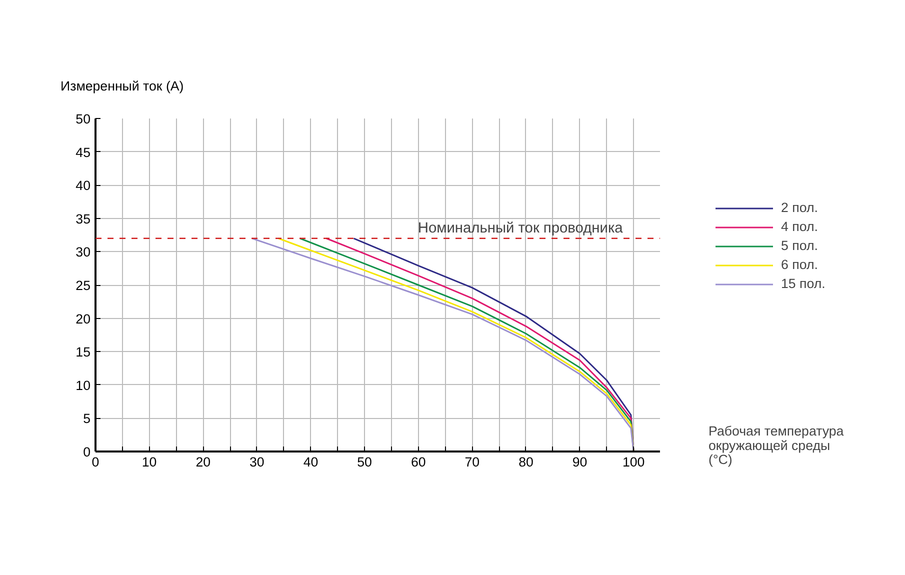  What do you see at coordinates (776, 445) in the screenshot?
I see `x-axis-title: Рабочая температура окружающей среды (°C)` at bounding box center [776, 445].